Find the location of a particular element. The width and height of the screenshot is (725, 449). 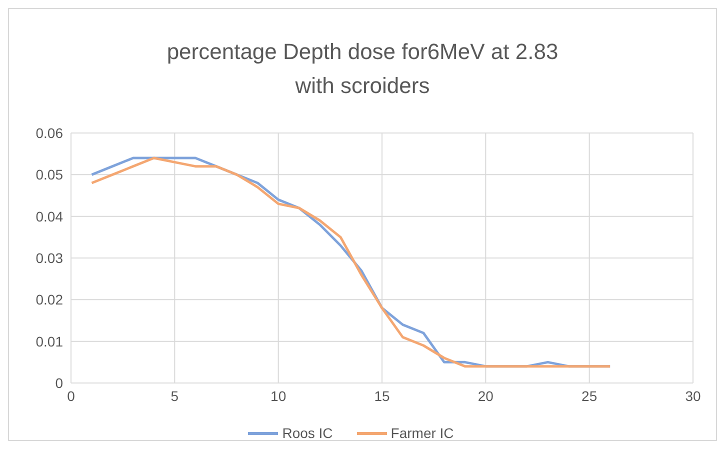

legend-label: Roos IC is located at coordinates (307, 433).